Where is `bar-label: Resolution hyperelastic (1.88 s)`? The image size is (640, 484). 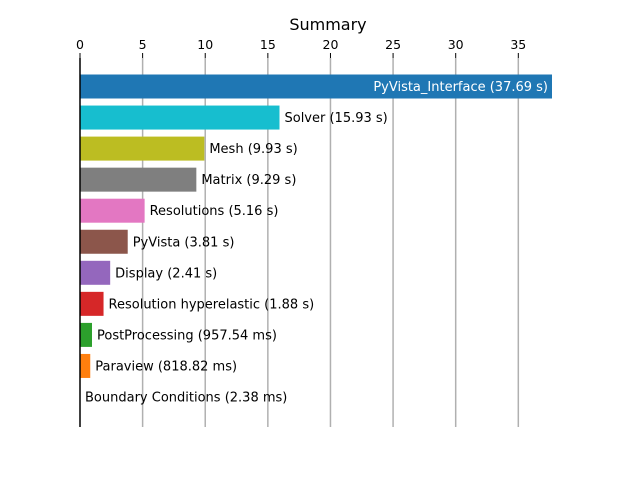 bar-label: Resolution hyperelastic (1.88 s) is located at coordinates (212, 304).